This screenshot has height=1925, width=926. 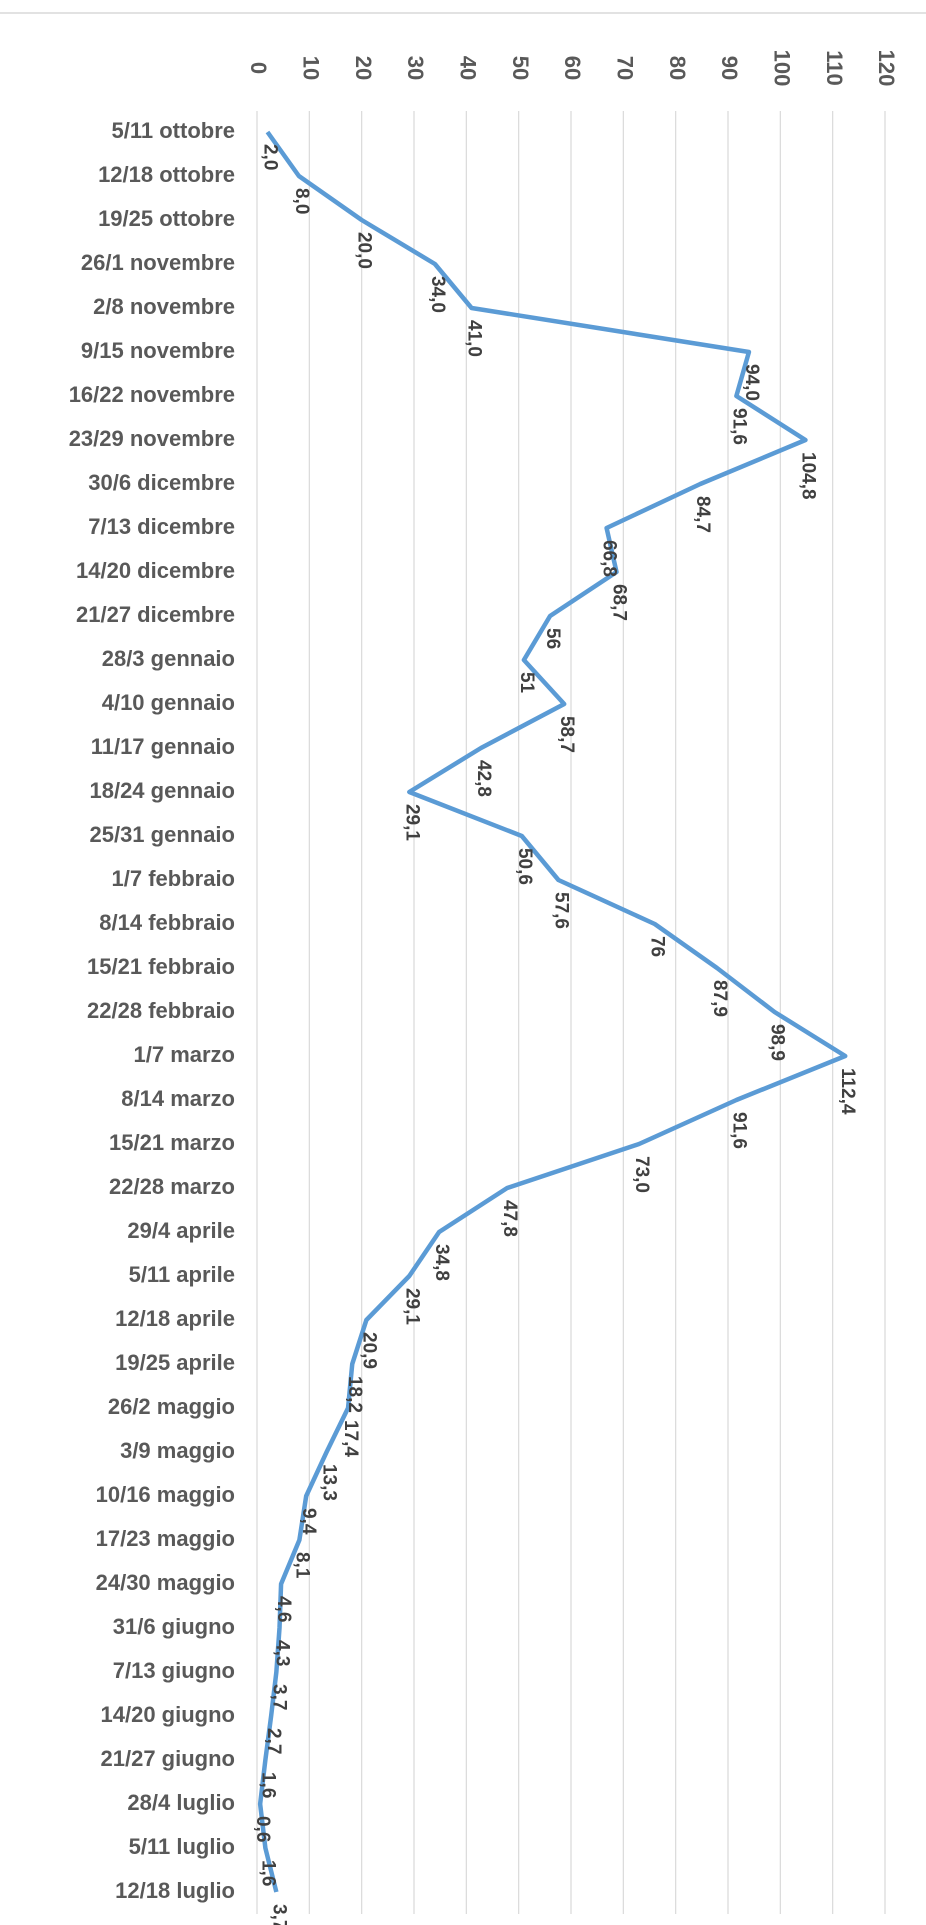 I want to click on category-label: 1/7 febbraio, so click(x=173, y=878).